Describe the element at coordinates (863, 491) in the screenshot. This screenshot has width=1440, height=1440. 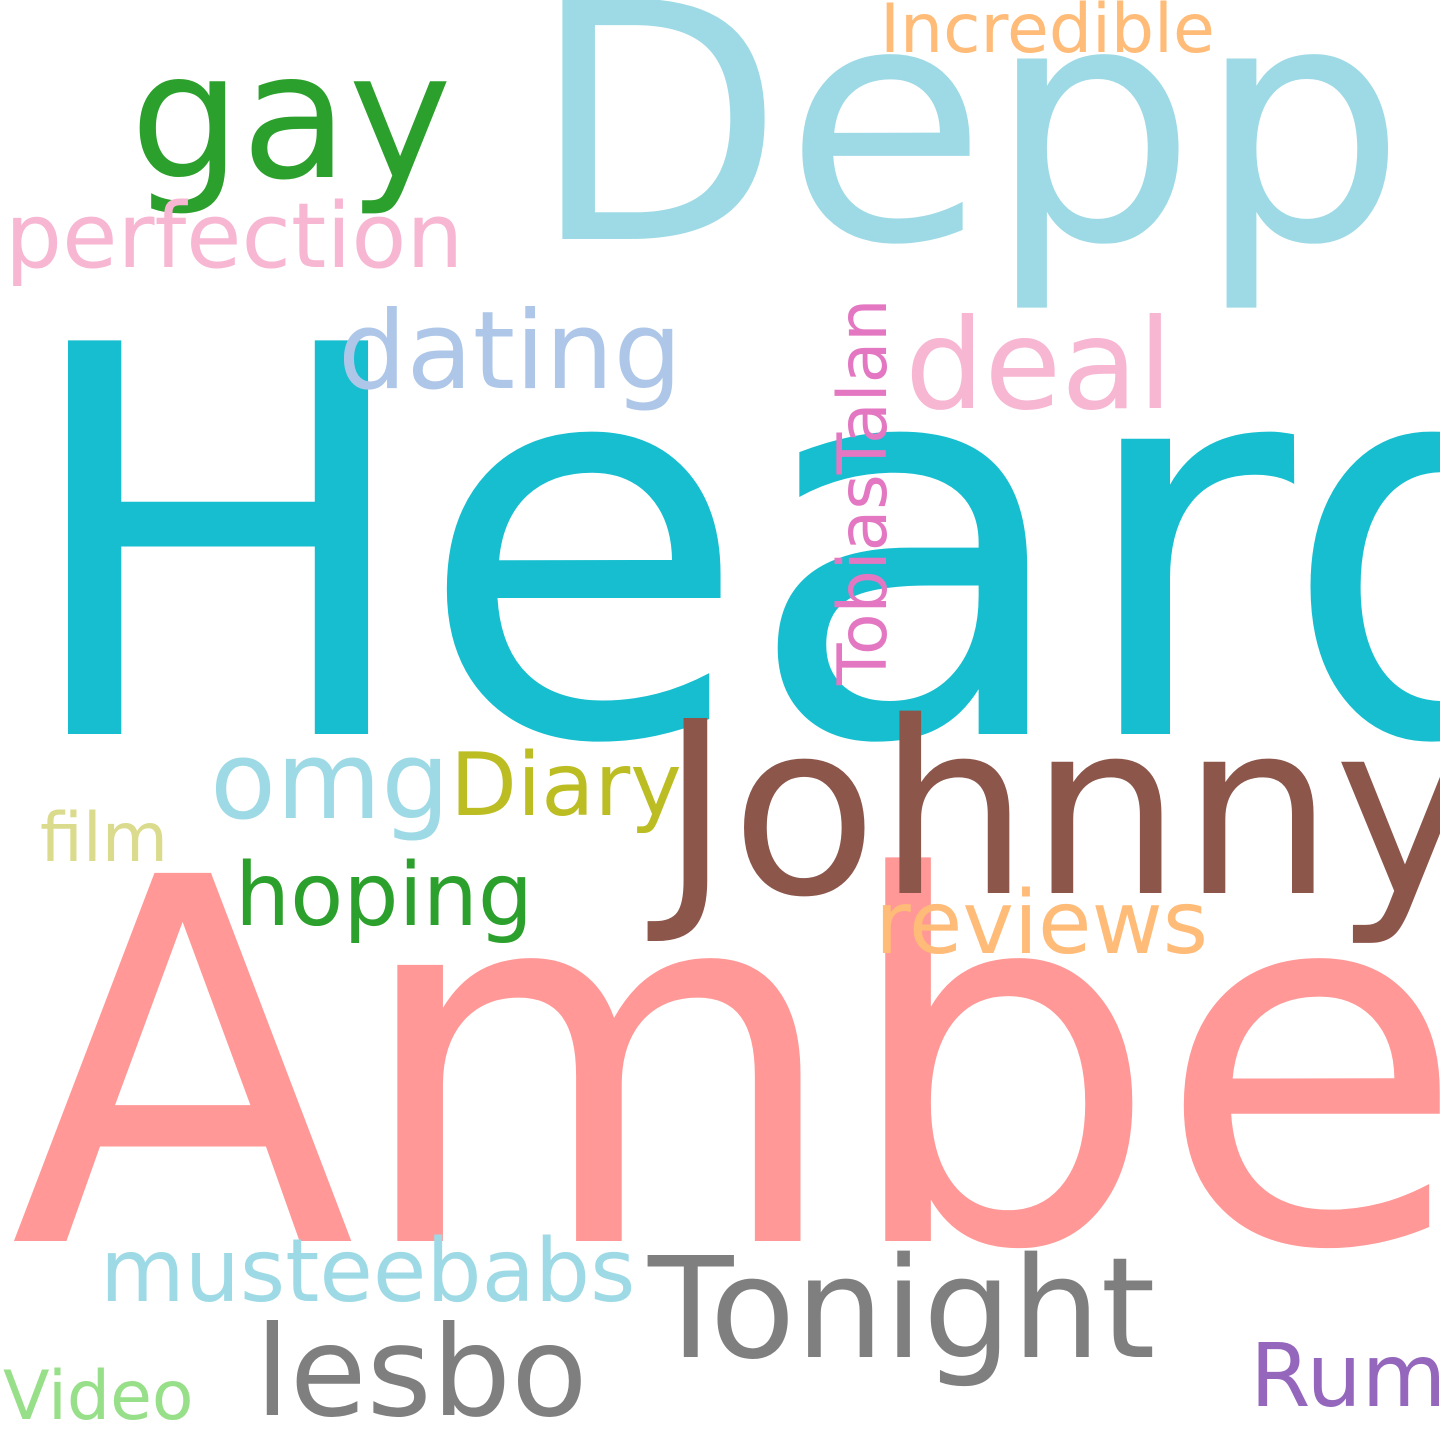
I see `word-tobiastalan: TobiasTalan` at that location.